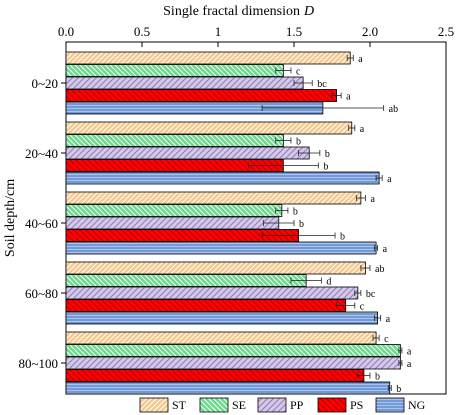 This screenshot has height=415, width=470. I want to click on y-category-label: 40~60, so click(41, 223).